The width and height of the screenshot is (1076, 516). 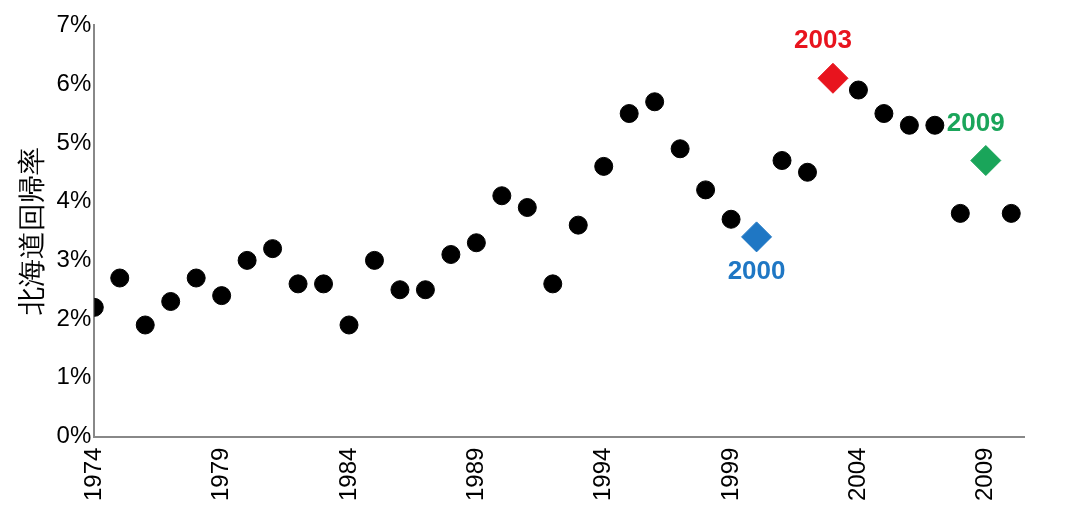 What do you see at coordinates (474, 474) in the screenshot?
I see `x-tick-label: 1989` at bounding box center [474, 474].